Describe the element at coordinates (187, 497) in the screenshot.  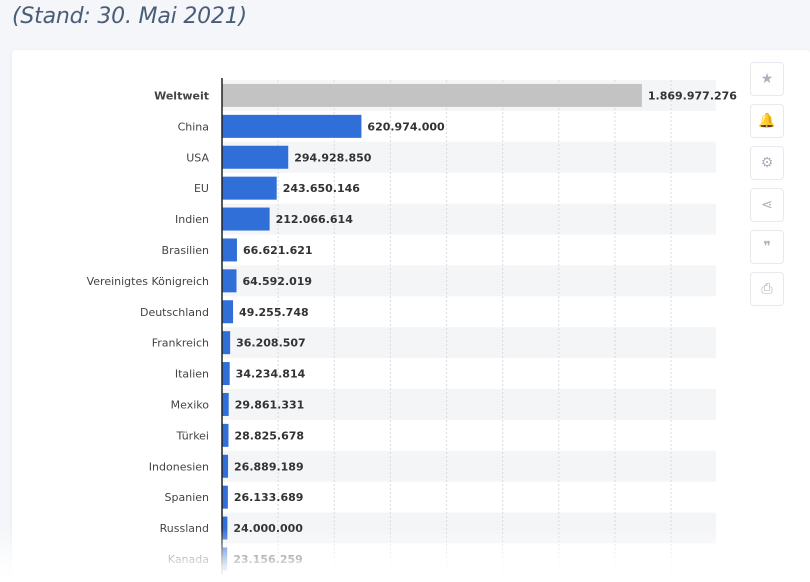
I see `category-label: Spanien` at that location.